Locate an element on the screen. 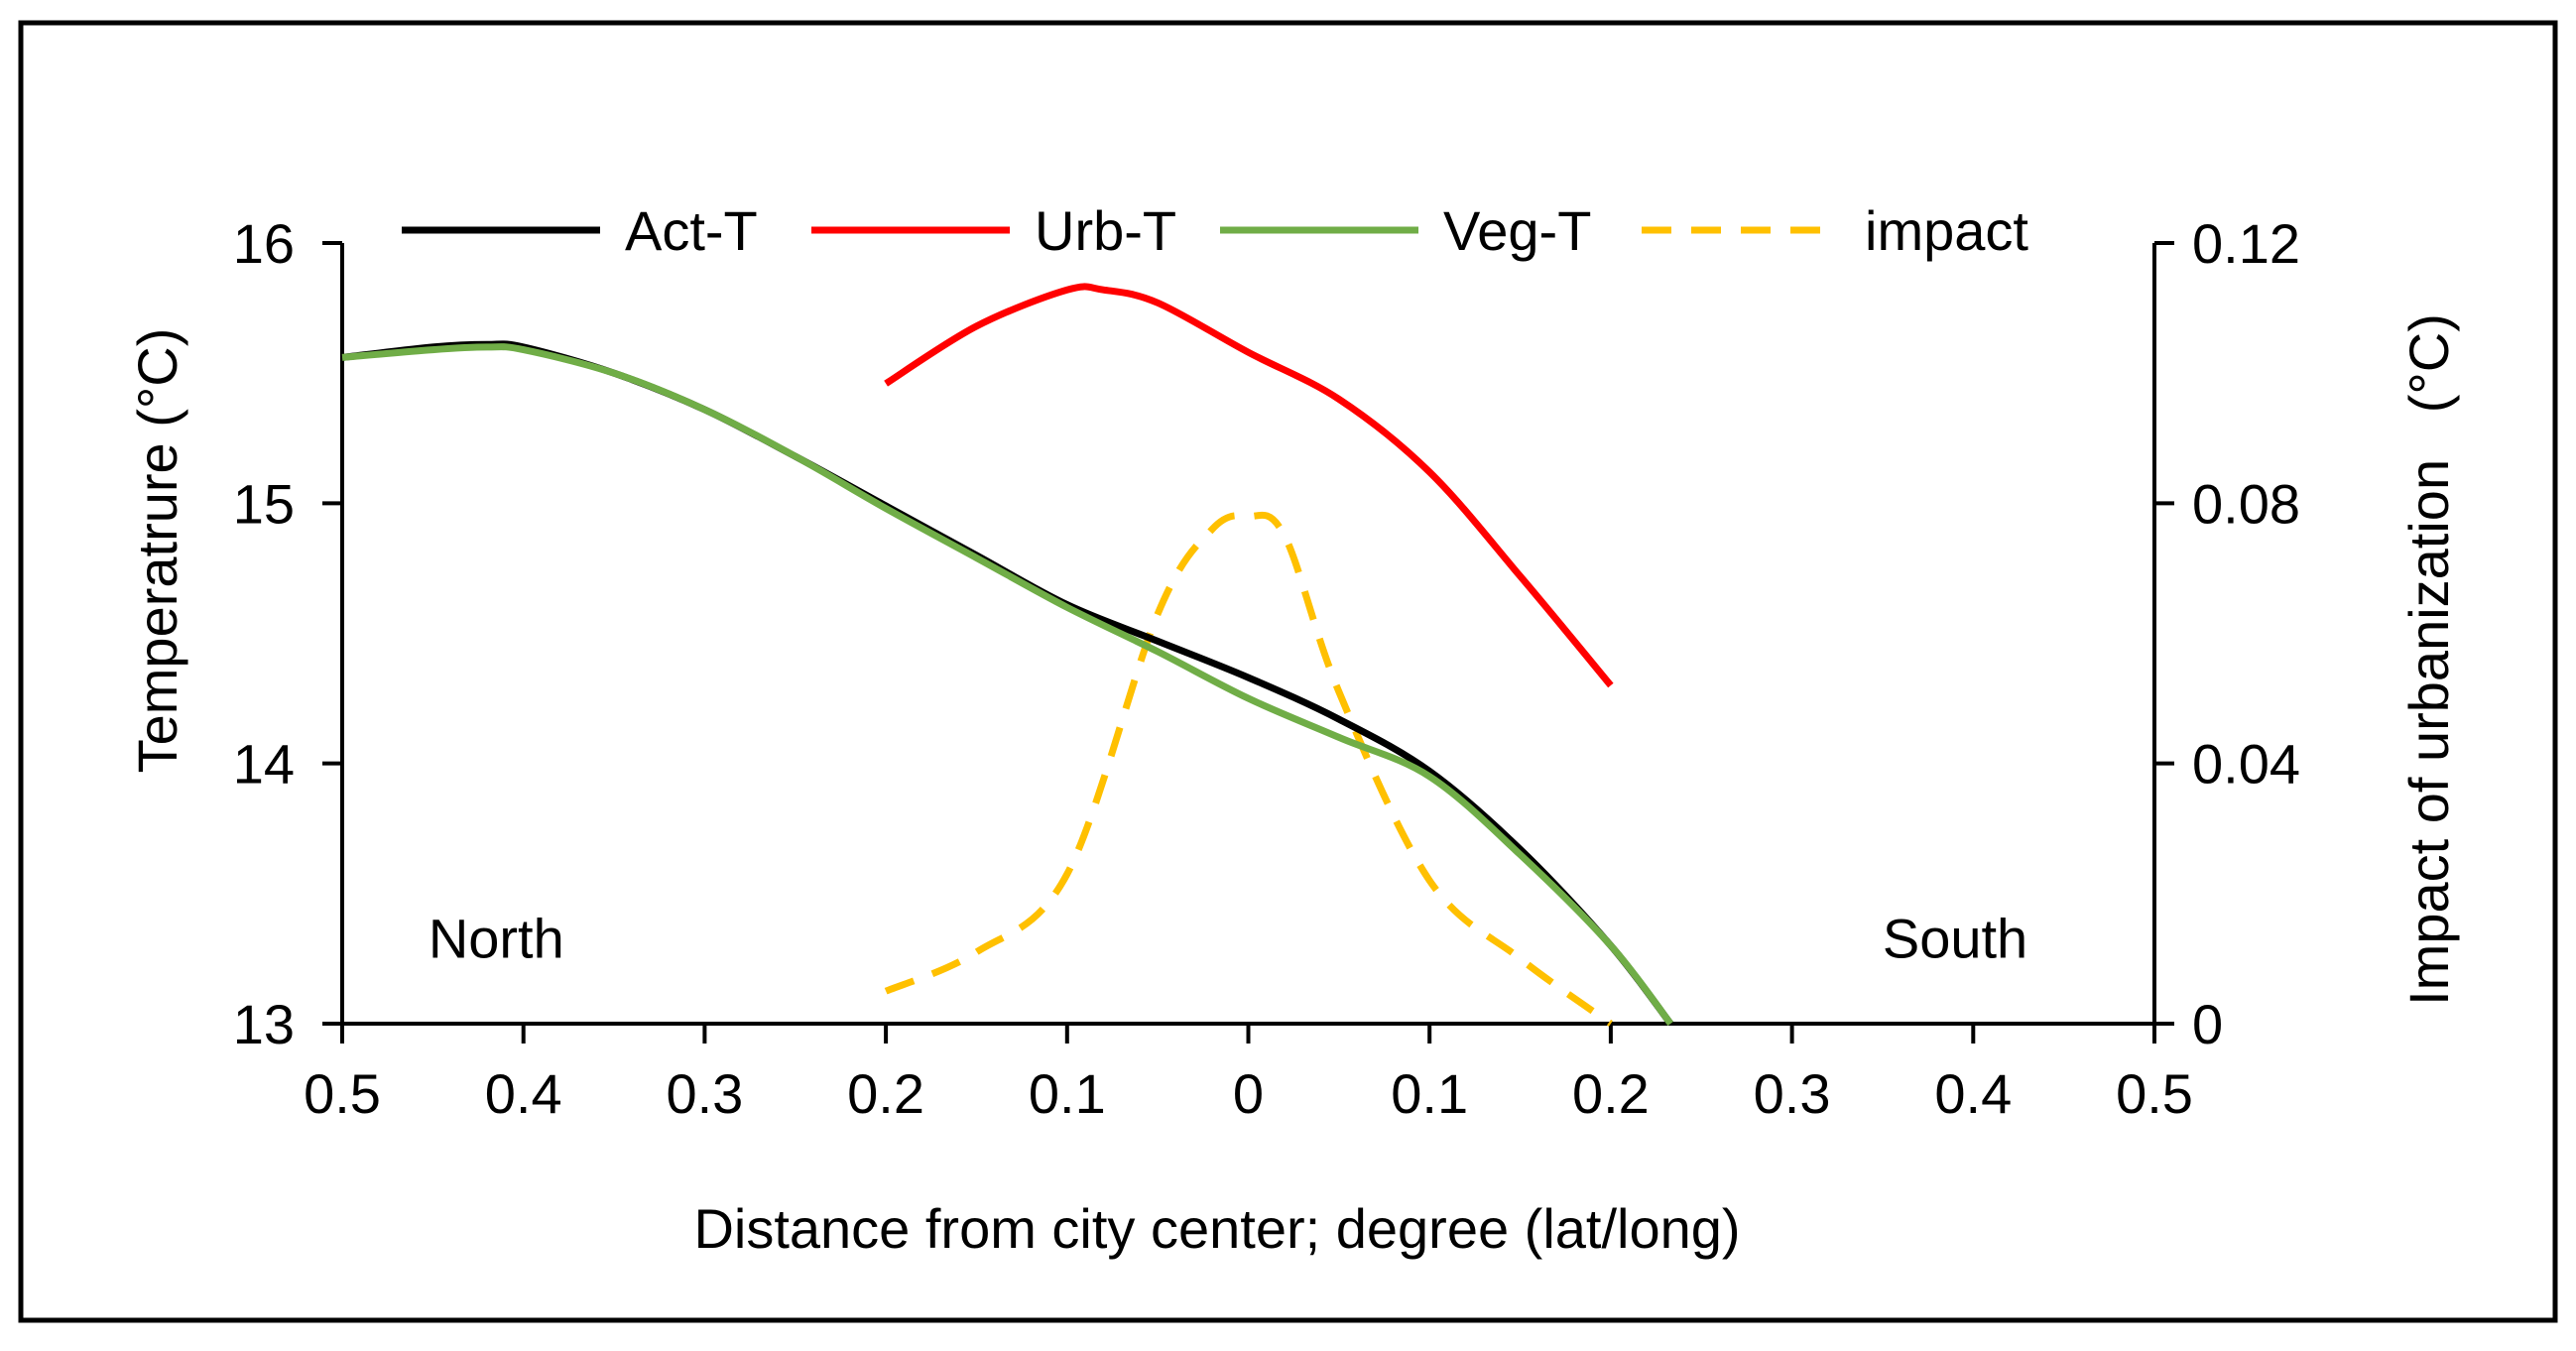  annotation-north: North is located at coordinates (496, 938).